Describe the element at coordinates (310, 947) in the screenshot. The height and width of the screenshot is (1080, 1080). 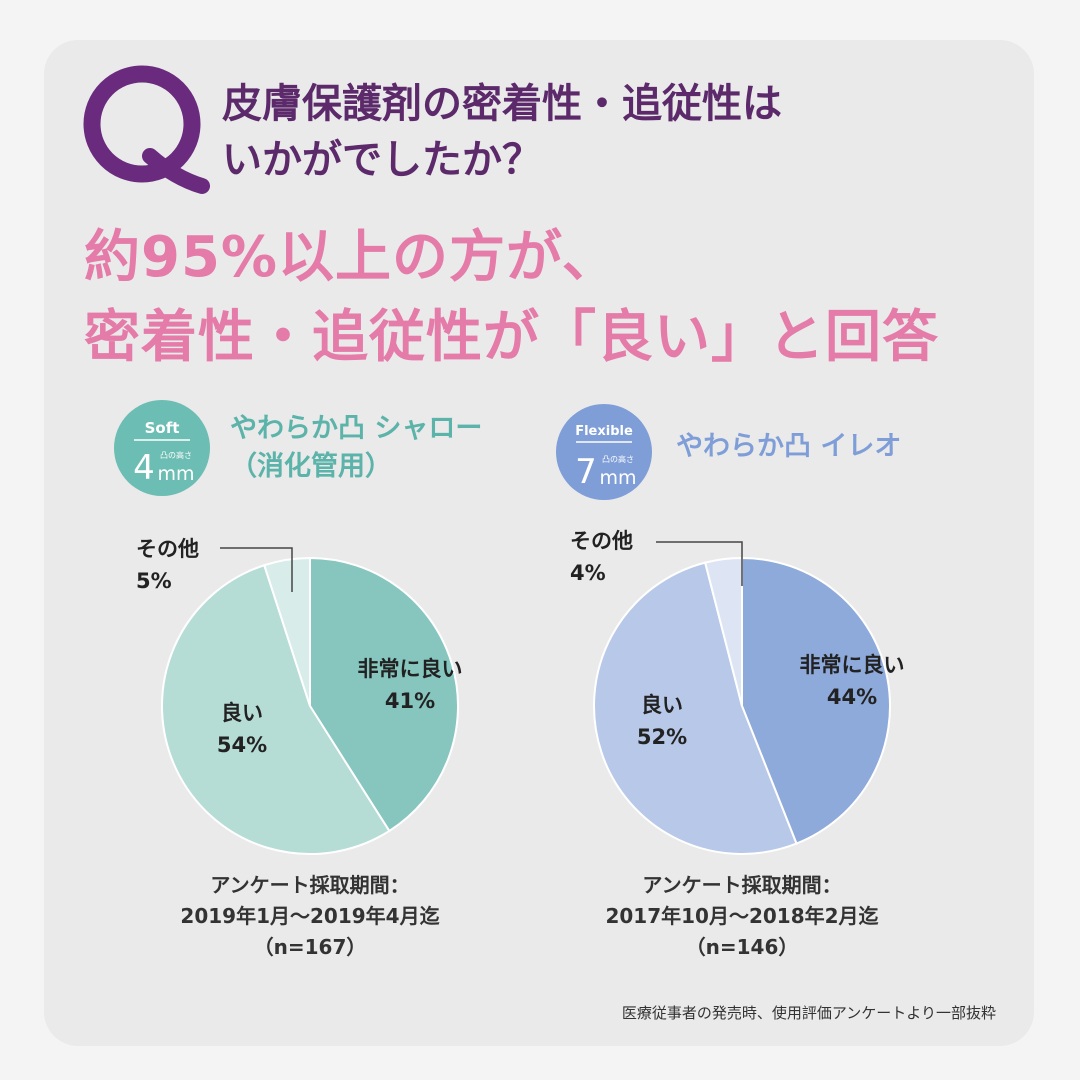
I see `soft-period-n: （n=167）` at that location.